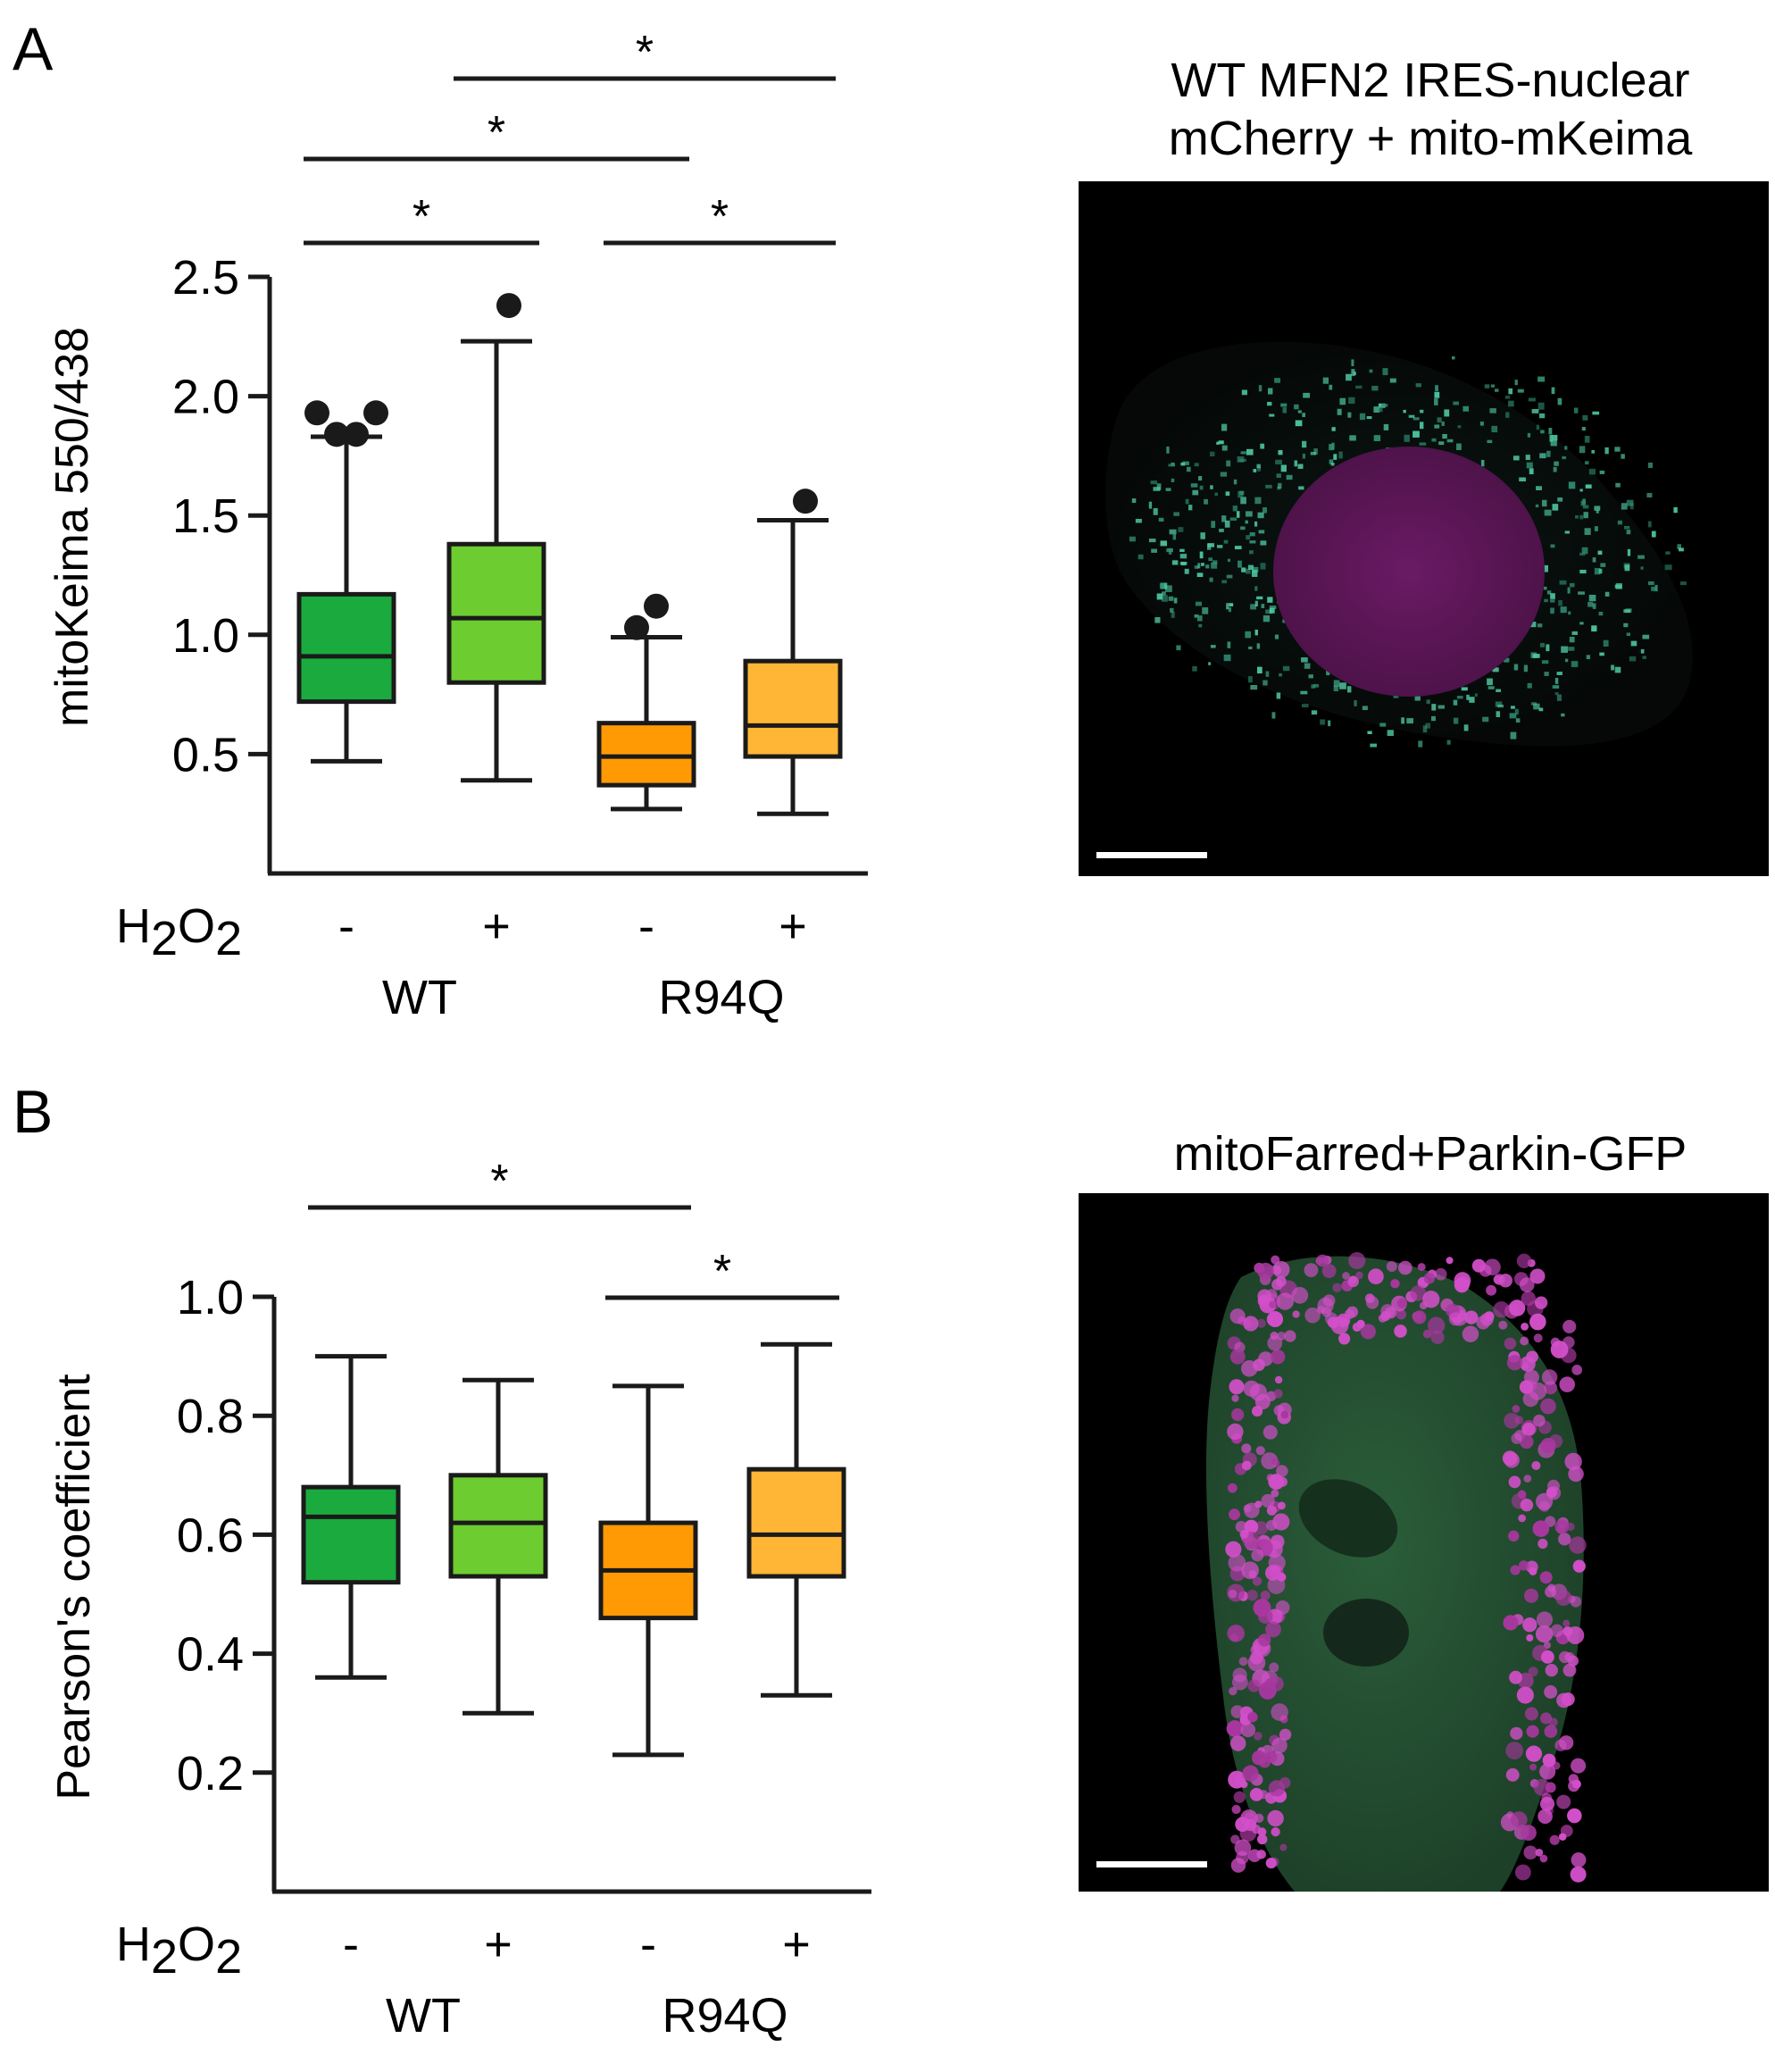 This screenshot has width=1775, height=2072. What do you see at coordinates (1432, 138) in the screenshot?
I see `image-title-line-2: mCherry + mito-mKeima` at bounding box center [1432, 138].